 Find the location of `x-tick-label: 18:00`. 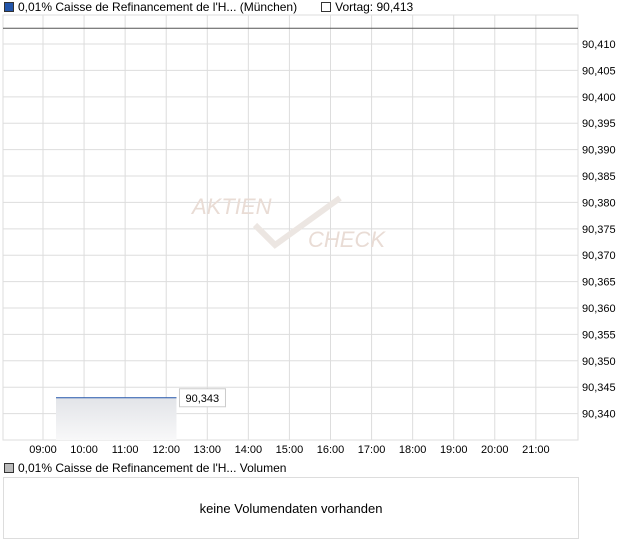

x-tick-label: 18:00 is located at coordinates (413, 450).